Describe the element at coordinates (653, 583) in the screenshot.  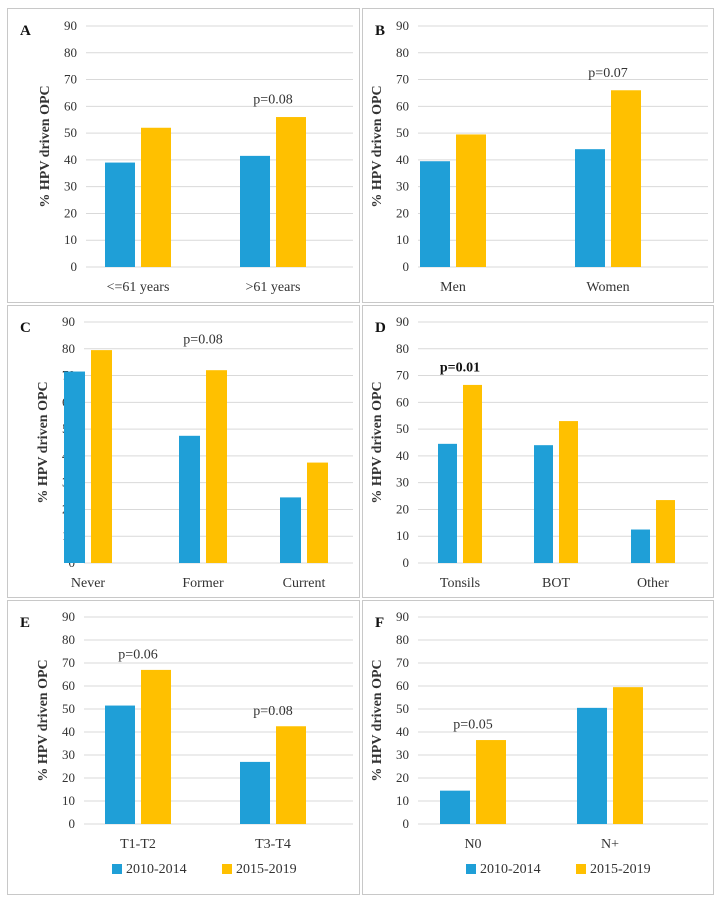
I see `x-tick-label: Other` at that location.